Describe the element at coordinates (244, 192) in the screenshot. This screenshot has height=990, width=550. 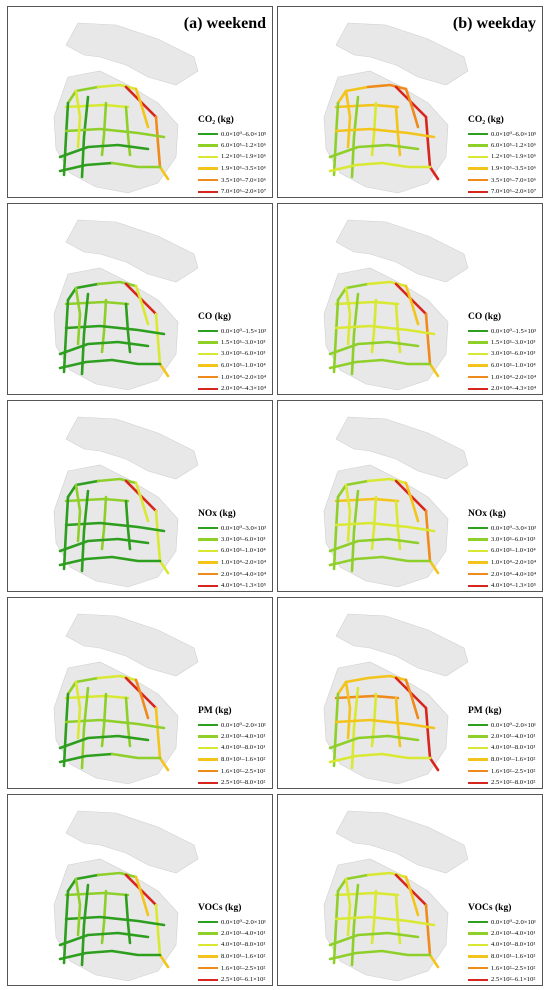
I see `legend-label: 7.0×10⁶–2.0×10⁷` at that location.